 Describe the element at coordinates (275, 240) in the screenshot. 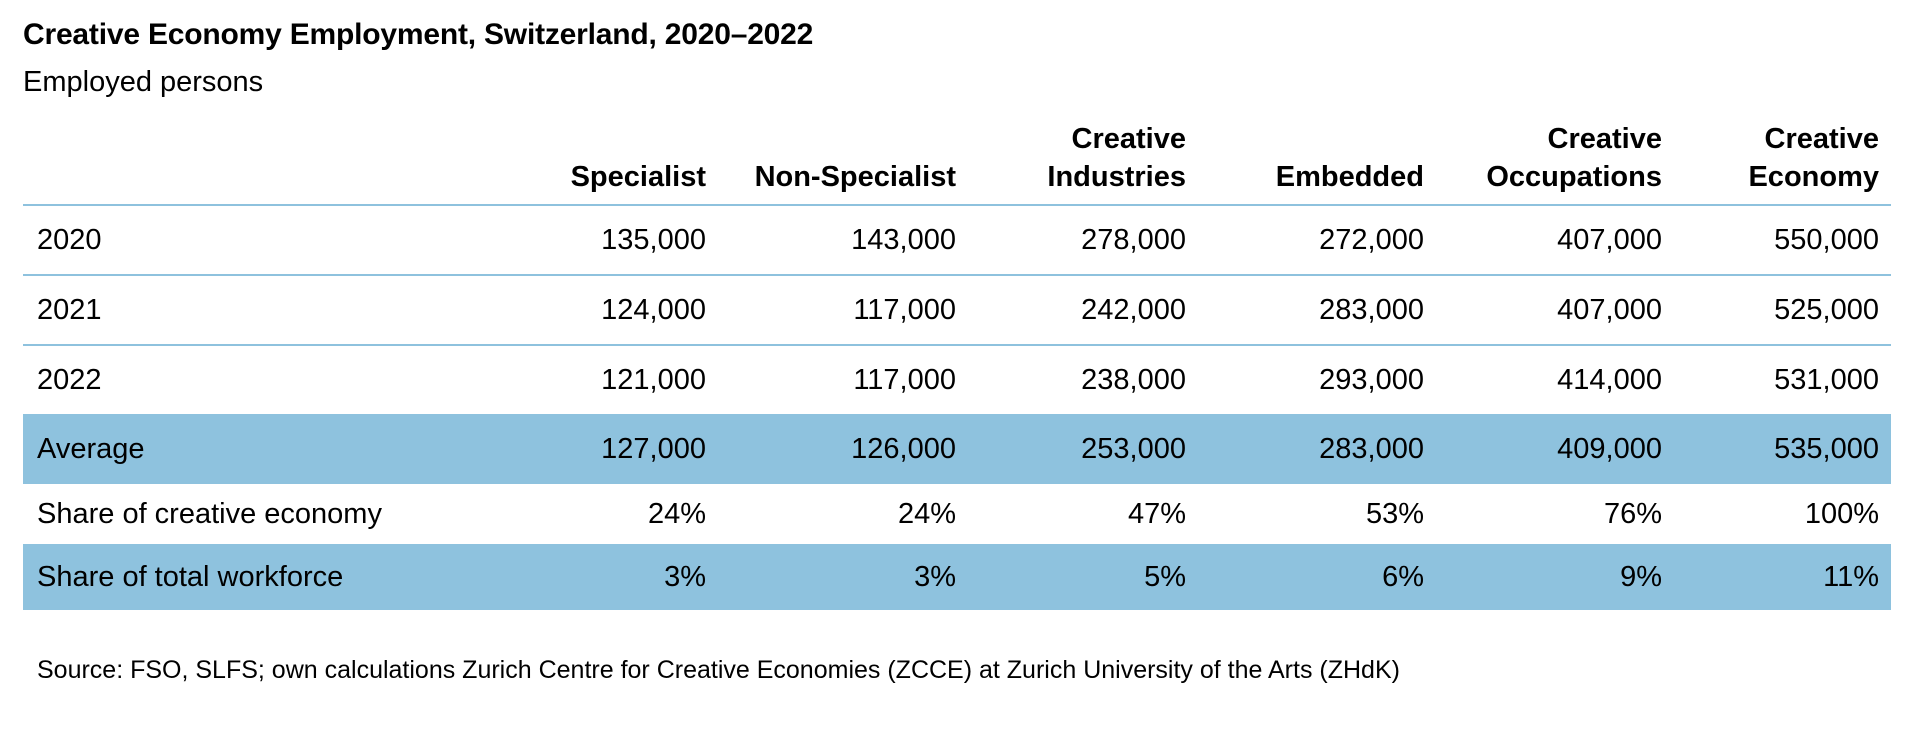

I see `row-label: 2020` at that location.